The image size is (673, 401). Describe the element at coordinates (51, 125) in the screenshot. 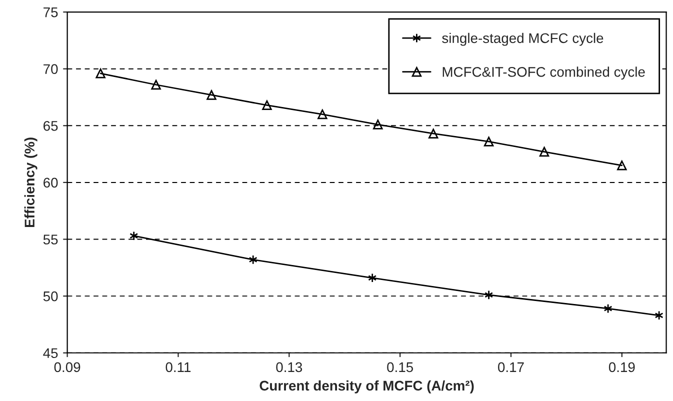

I see `y-tick-label: 65` at that location.